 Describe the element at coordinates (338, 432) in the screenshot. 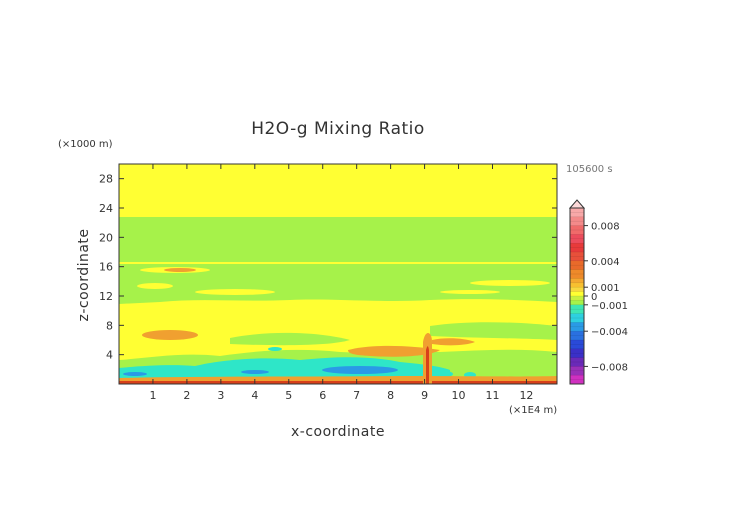

I see `x-axis-label: x-coordinate` at that location.